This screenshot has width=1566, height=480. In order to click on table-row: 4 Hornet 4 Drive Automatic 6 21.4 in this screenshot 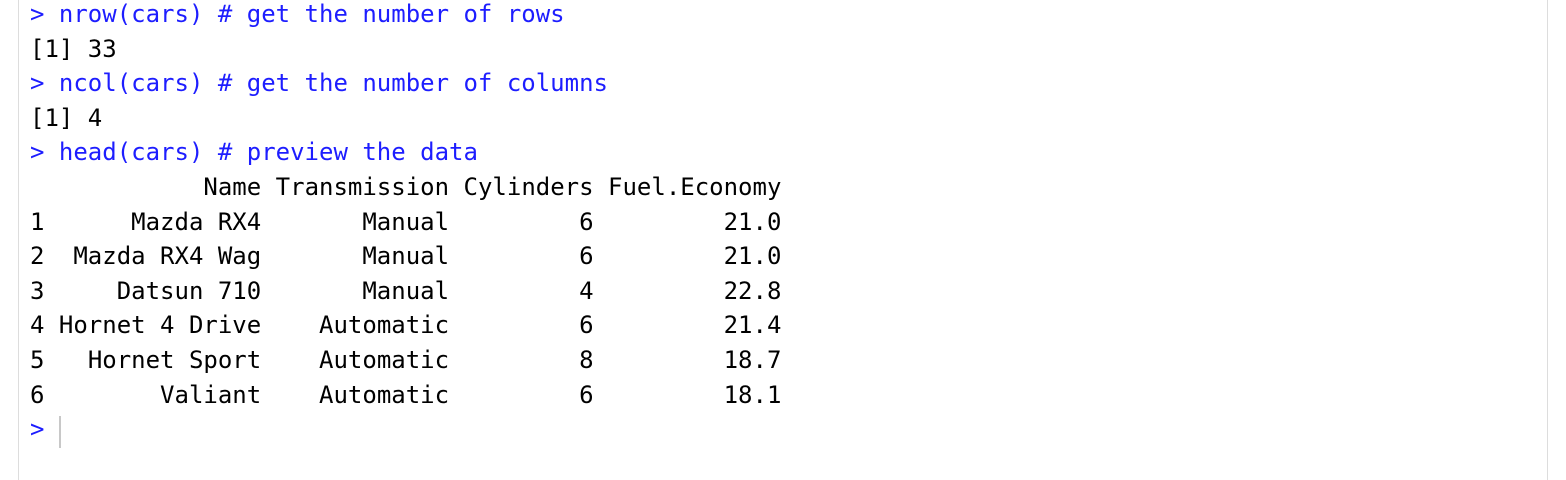, I will do `click(430, 325)`.